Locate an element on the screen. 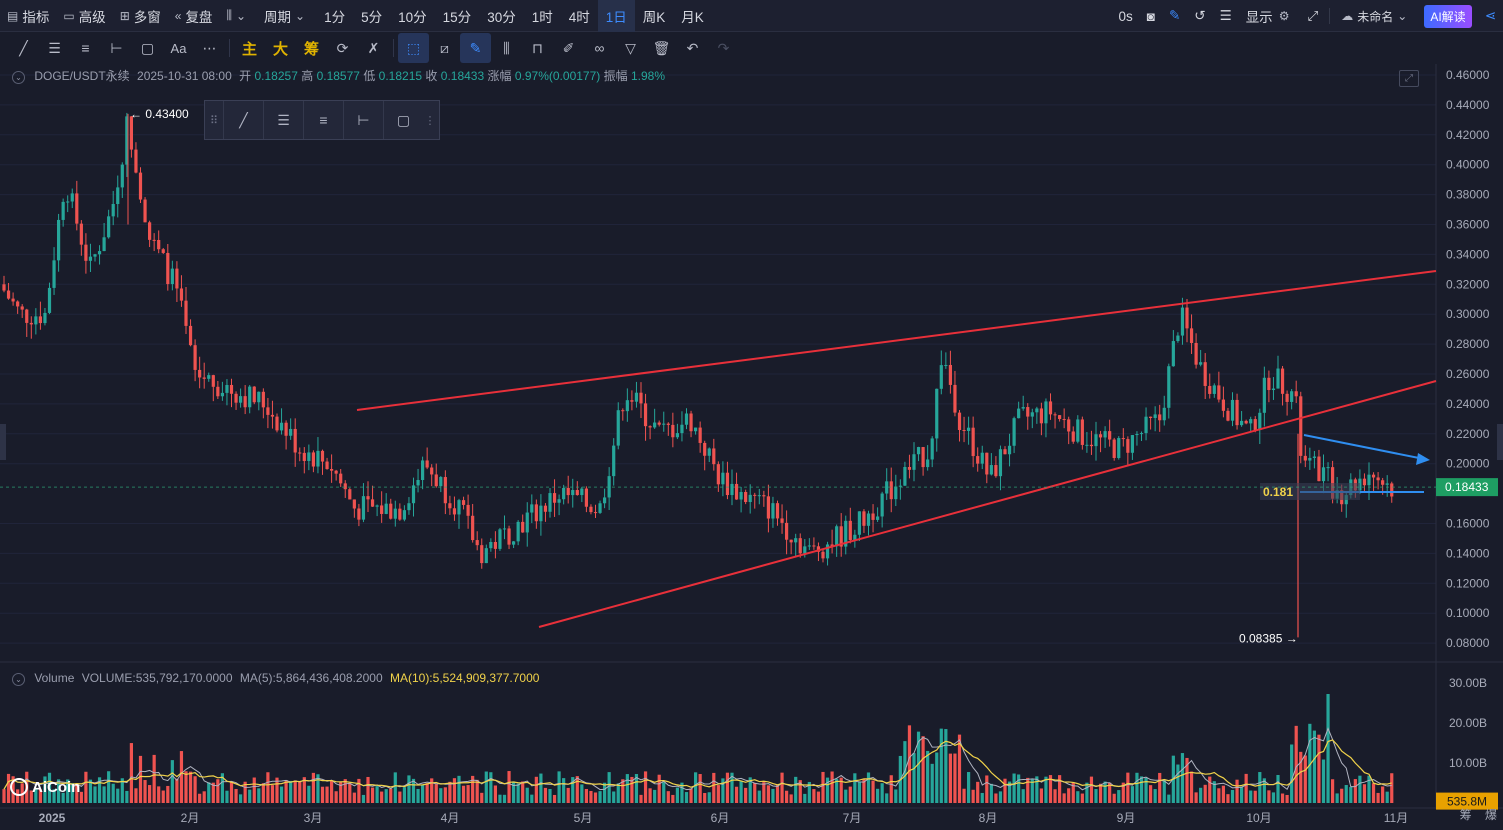 The height and width of the screenshot is (830, 1503). text-tool-icon: Aa is located at coordinates (178, 48).